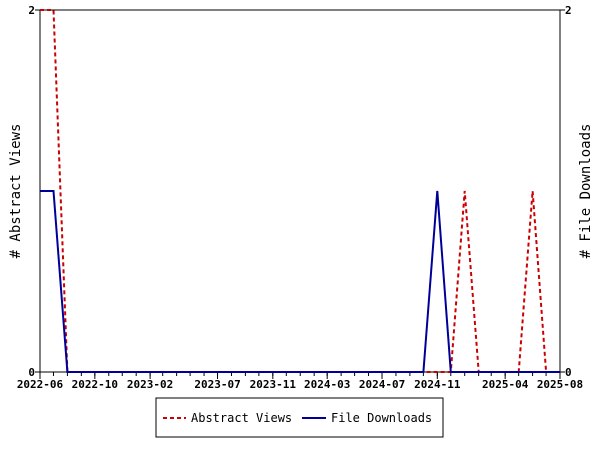  What do you see at coordinates (40, 384) in the screenshot?
I see `x-tick-label: 2022-06` at bounding box center [40, 384].